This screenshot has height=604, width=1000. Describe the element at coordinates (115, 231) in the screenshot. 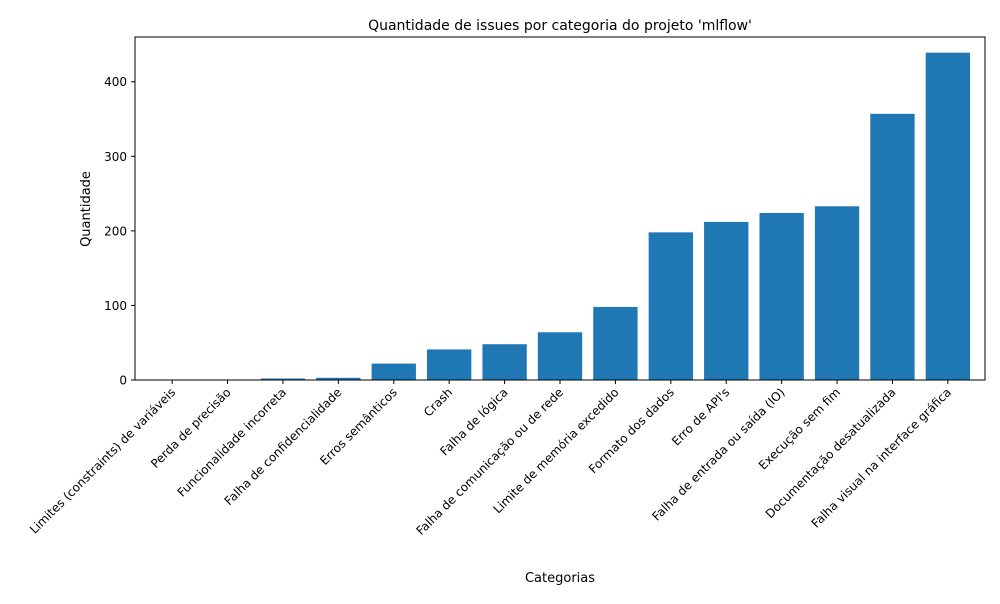

I see `y-tick-label-2: 200` at that location.